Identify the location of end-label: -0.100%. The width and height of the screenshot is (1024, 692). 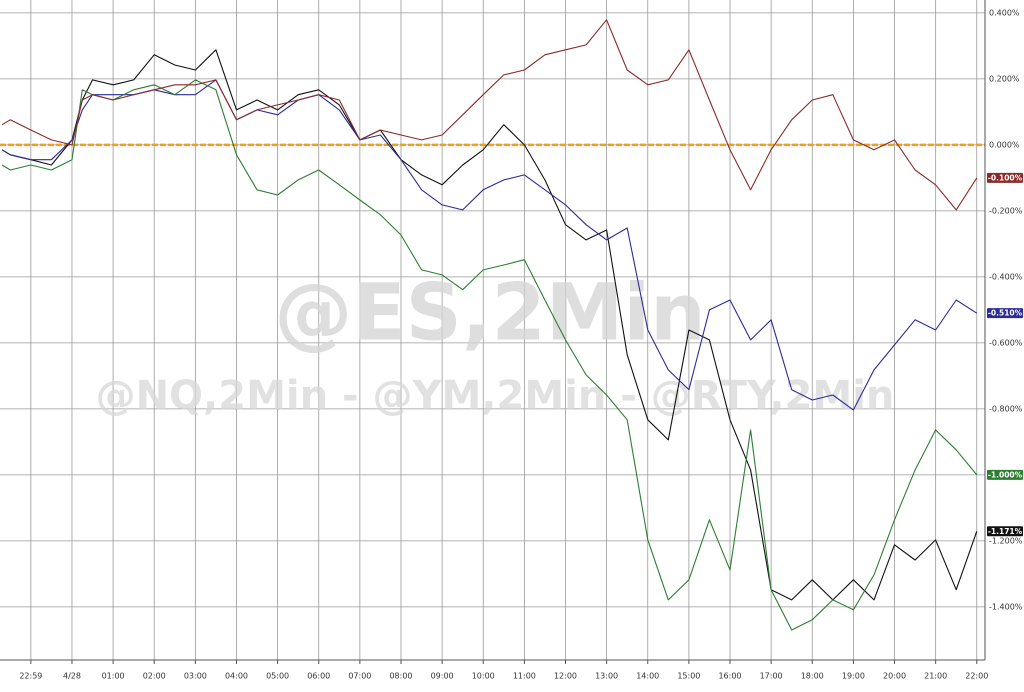
(1005, 177).